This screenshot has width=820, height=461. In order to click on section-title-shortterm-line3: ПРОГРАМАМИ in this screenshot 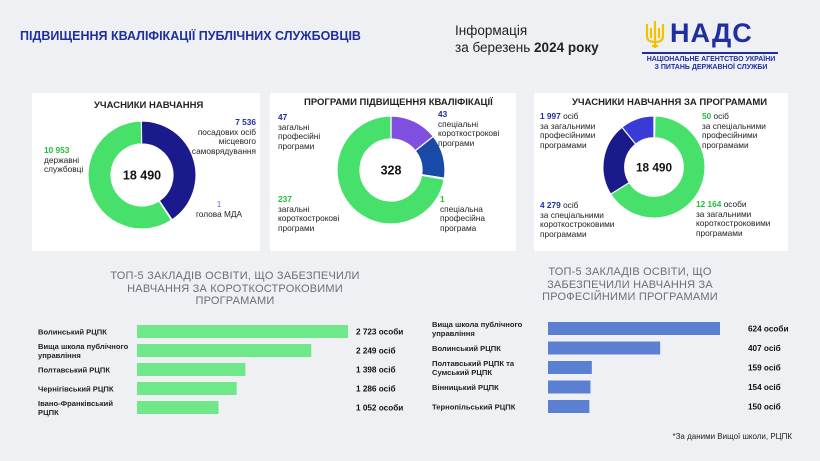, I will do `click(235, 301)`.